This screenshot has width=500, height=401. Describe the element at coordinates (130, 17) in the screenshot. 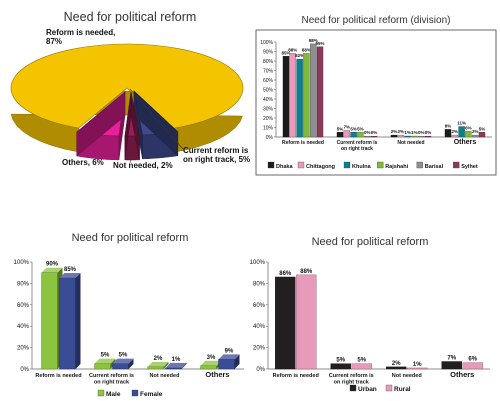

I see `pie-title: Need for political reform` at that location.